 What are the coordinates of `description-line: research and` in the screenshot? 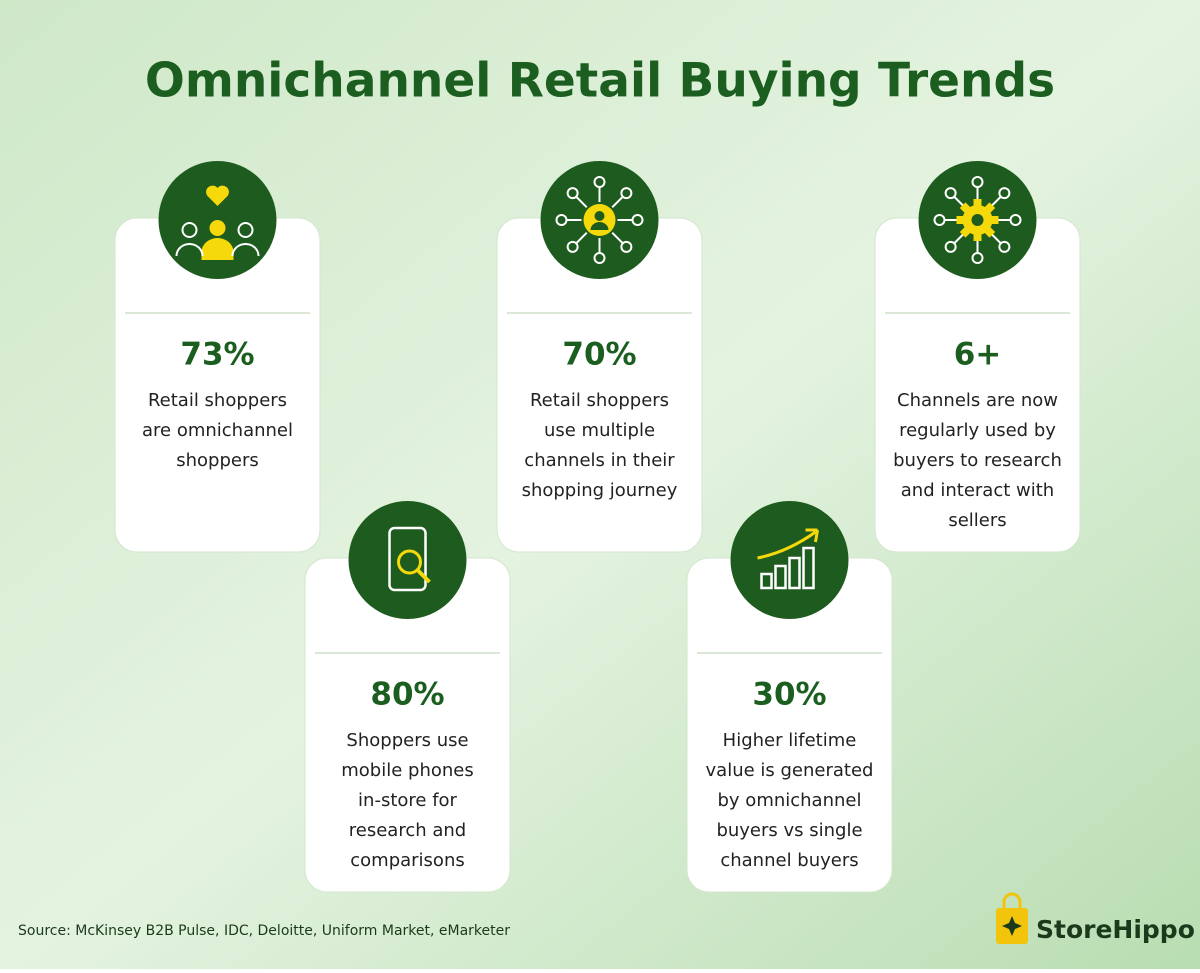 It's located at (407, 830).